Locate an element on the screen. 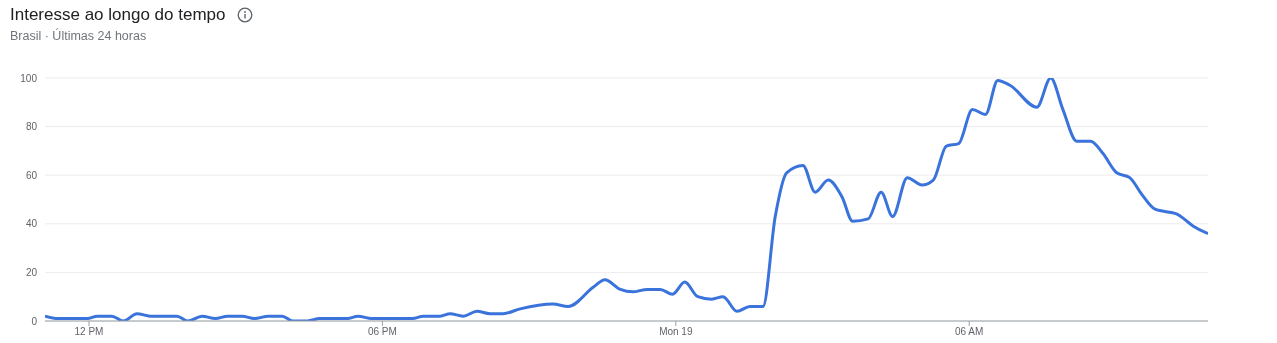  y-tick-label: 20 is located at coordinates (31, 272).